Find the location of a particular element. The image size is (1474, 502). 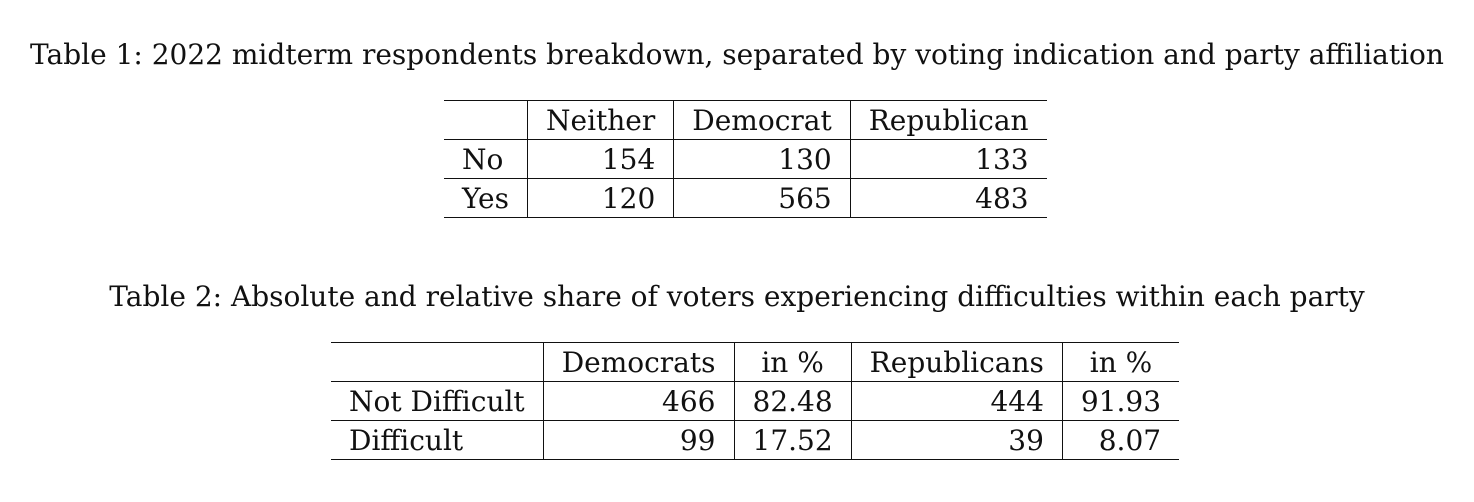

table2-row-label: Not Difficult is located at coordinates (437, 401).